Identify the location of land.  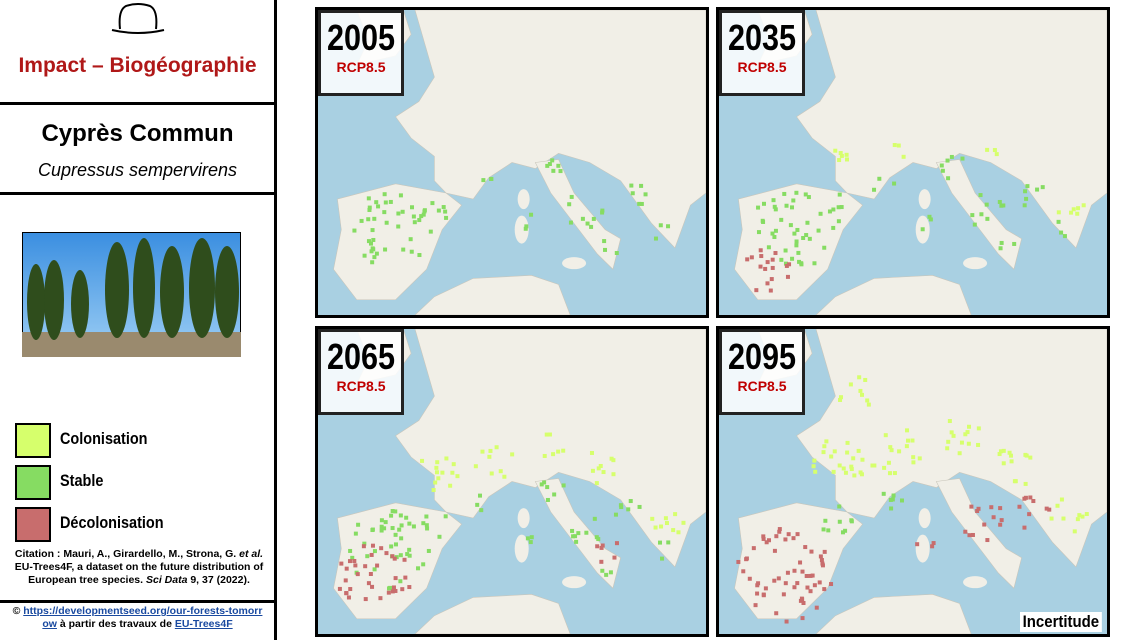
(492, 614).